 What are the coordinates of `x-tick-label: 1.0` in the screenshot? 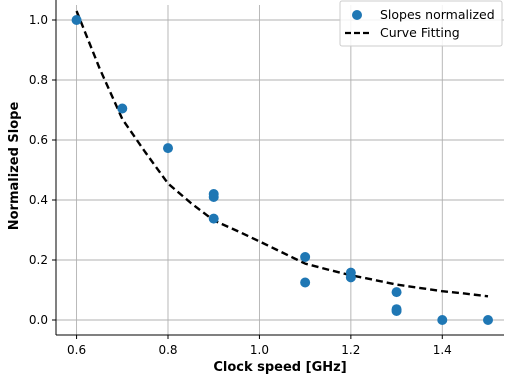 It's located at (259, 350).